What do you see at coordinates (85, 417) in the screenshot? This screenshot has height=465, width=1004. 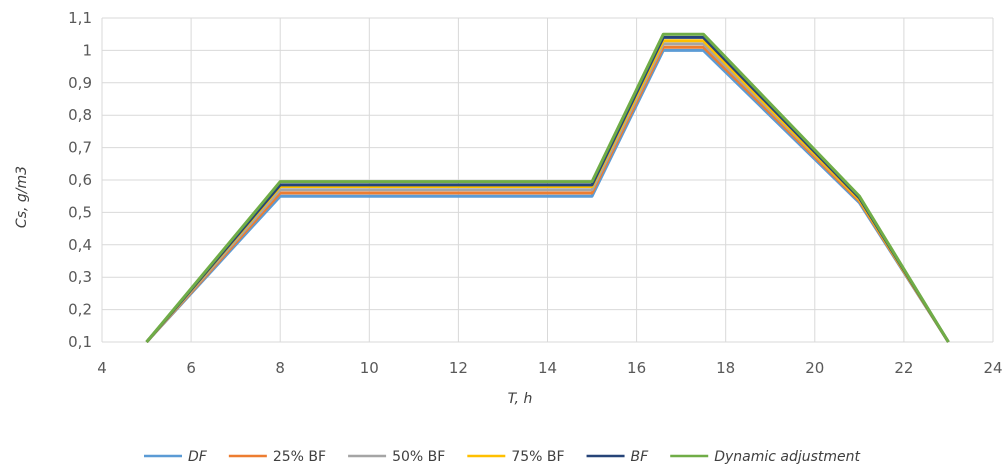 I see `redaction-box` at bounding box center [85, 417].